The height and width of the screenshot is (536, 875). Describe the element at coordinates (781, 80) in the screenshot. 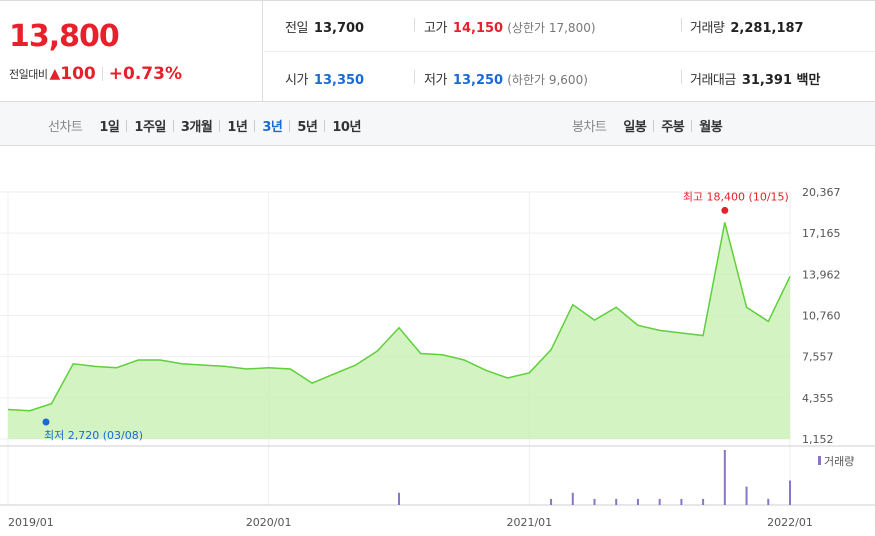

I see `amount-value: 31,391 백만` at that location.